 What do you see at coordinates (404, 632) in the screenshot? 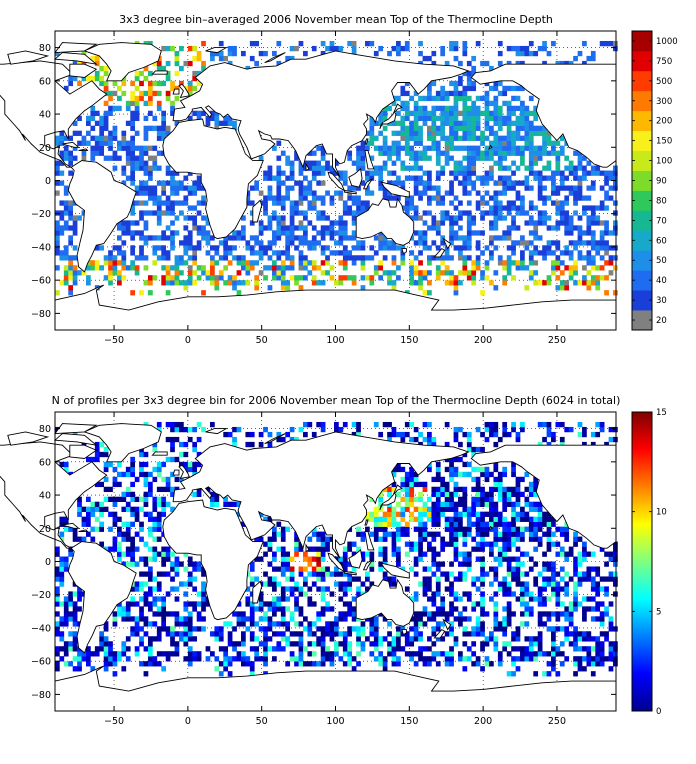
I see `landmass-tasmania` at bounding box center [404, 632].